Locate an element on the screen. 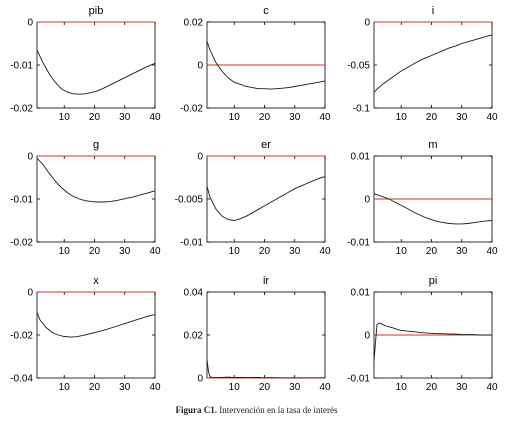 This screenshot has width=513, height=423. chart-panel-g: g 0 -0.01 -0.02 10 20 30 40 is located at coordinates (85, 198).